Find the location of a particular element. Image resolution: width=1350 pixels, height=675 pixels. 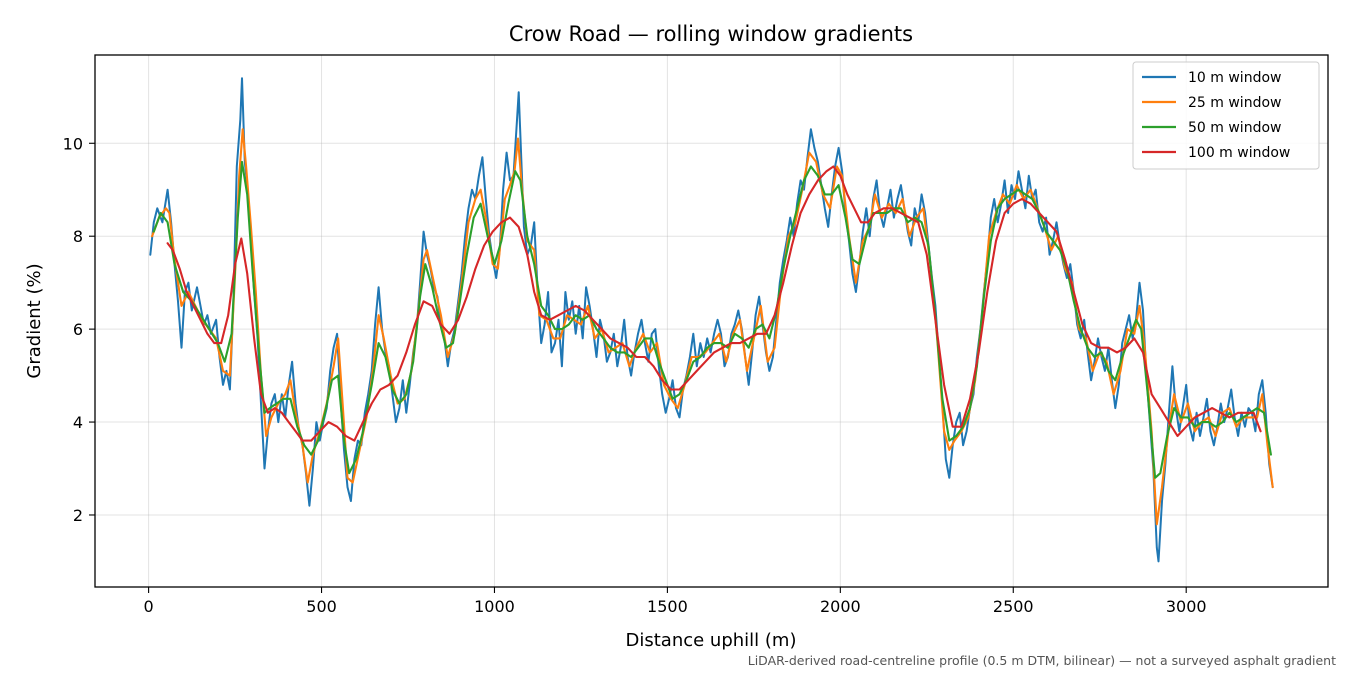

x-tick-label: 0 is located at coordinates (149, 606).